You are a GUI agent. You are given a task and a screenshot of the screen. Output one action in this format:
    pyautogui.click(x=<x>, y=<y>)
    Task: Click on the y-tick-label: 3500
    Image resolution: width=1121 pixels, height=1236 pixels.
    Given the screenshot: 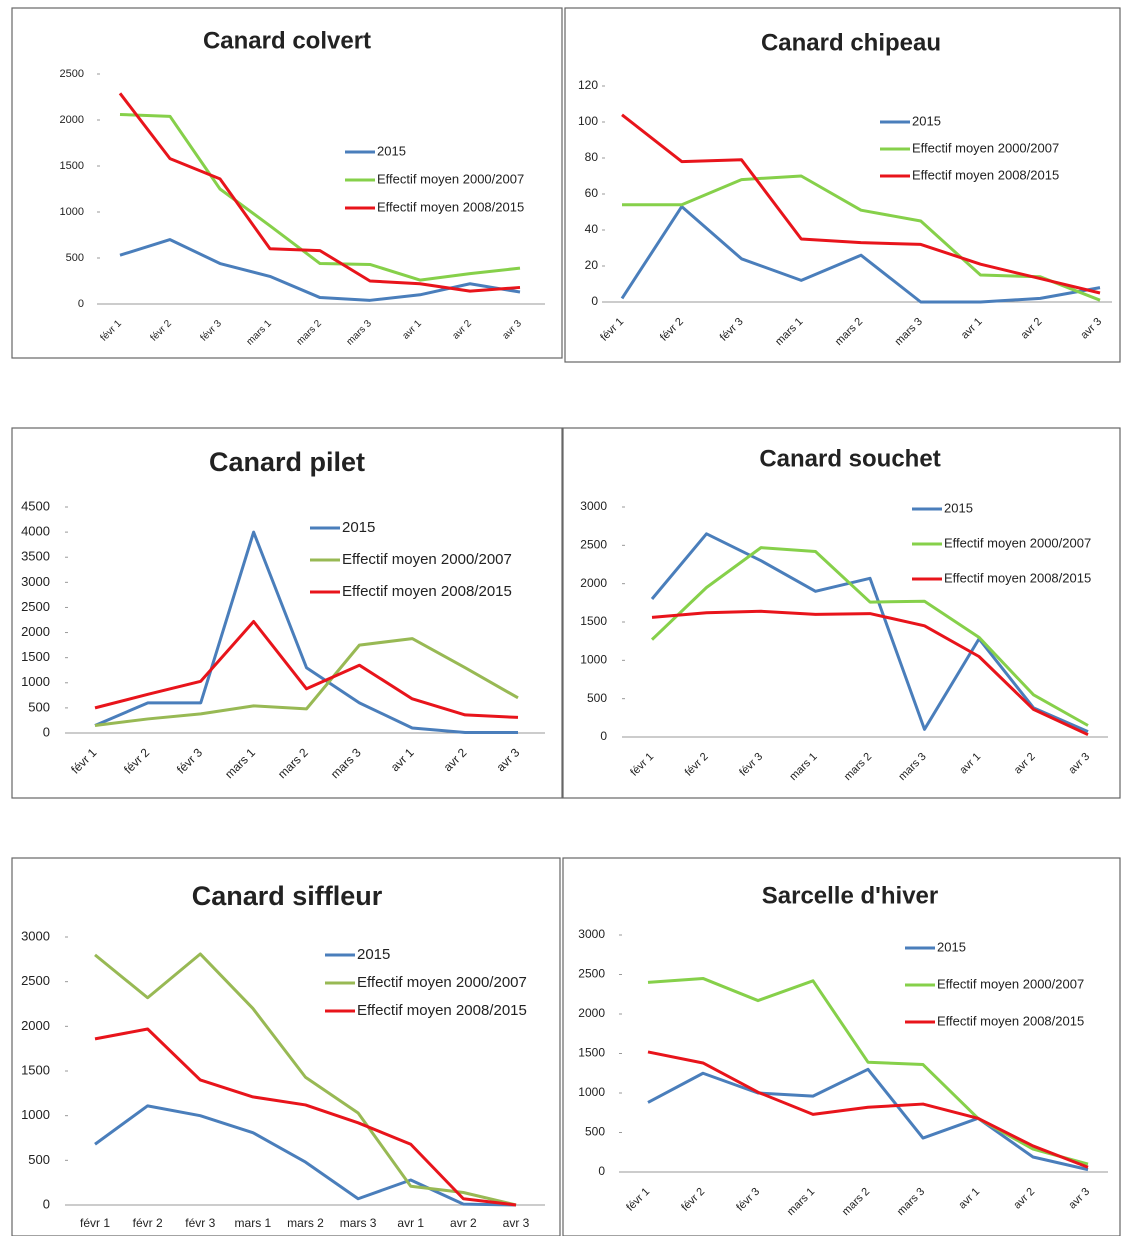 What is the action you would take?
    pyautogui.click(x=35, y=556)
    